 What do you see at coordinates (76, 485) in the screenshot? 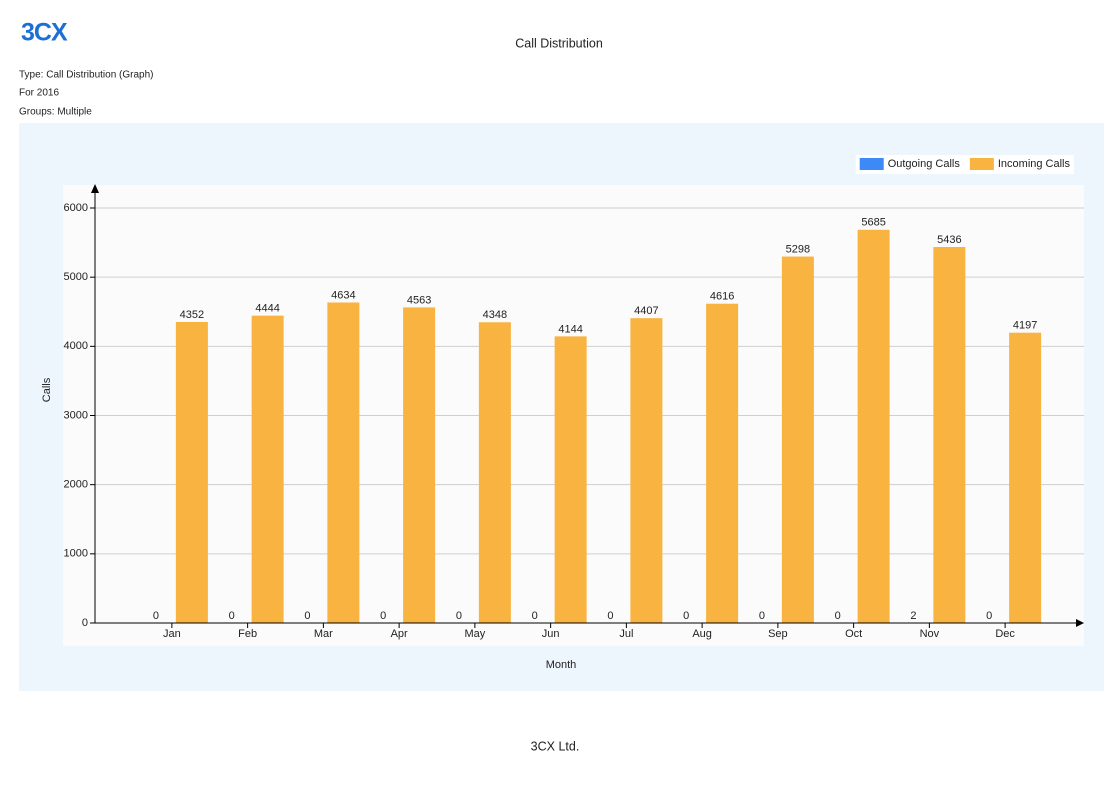
I see `y-tick-label: 2000` at bounding box center [76, 485].